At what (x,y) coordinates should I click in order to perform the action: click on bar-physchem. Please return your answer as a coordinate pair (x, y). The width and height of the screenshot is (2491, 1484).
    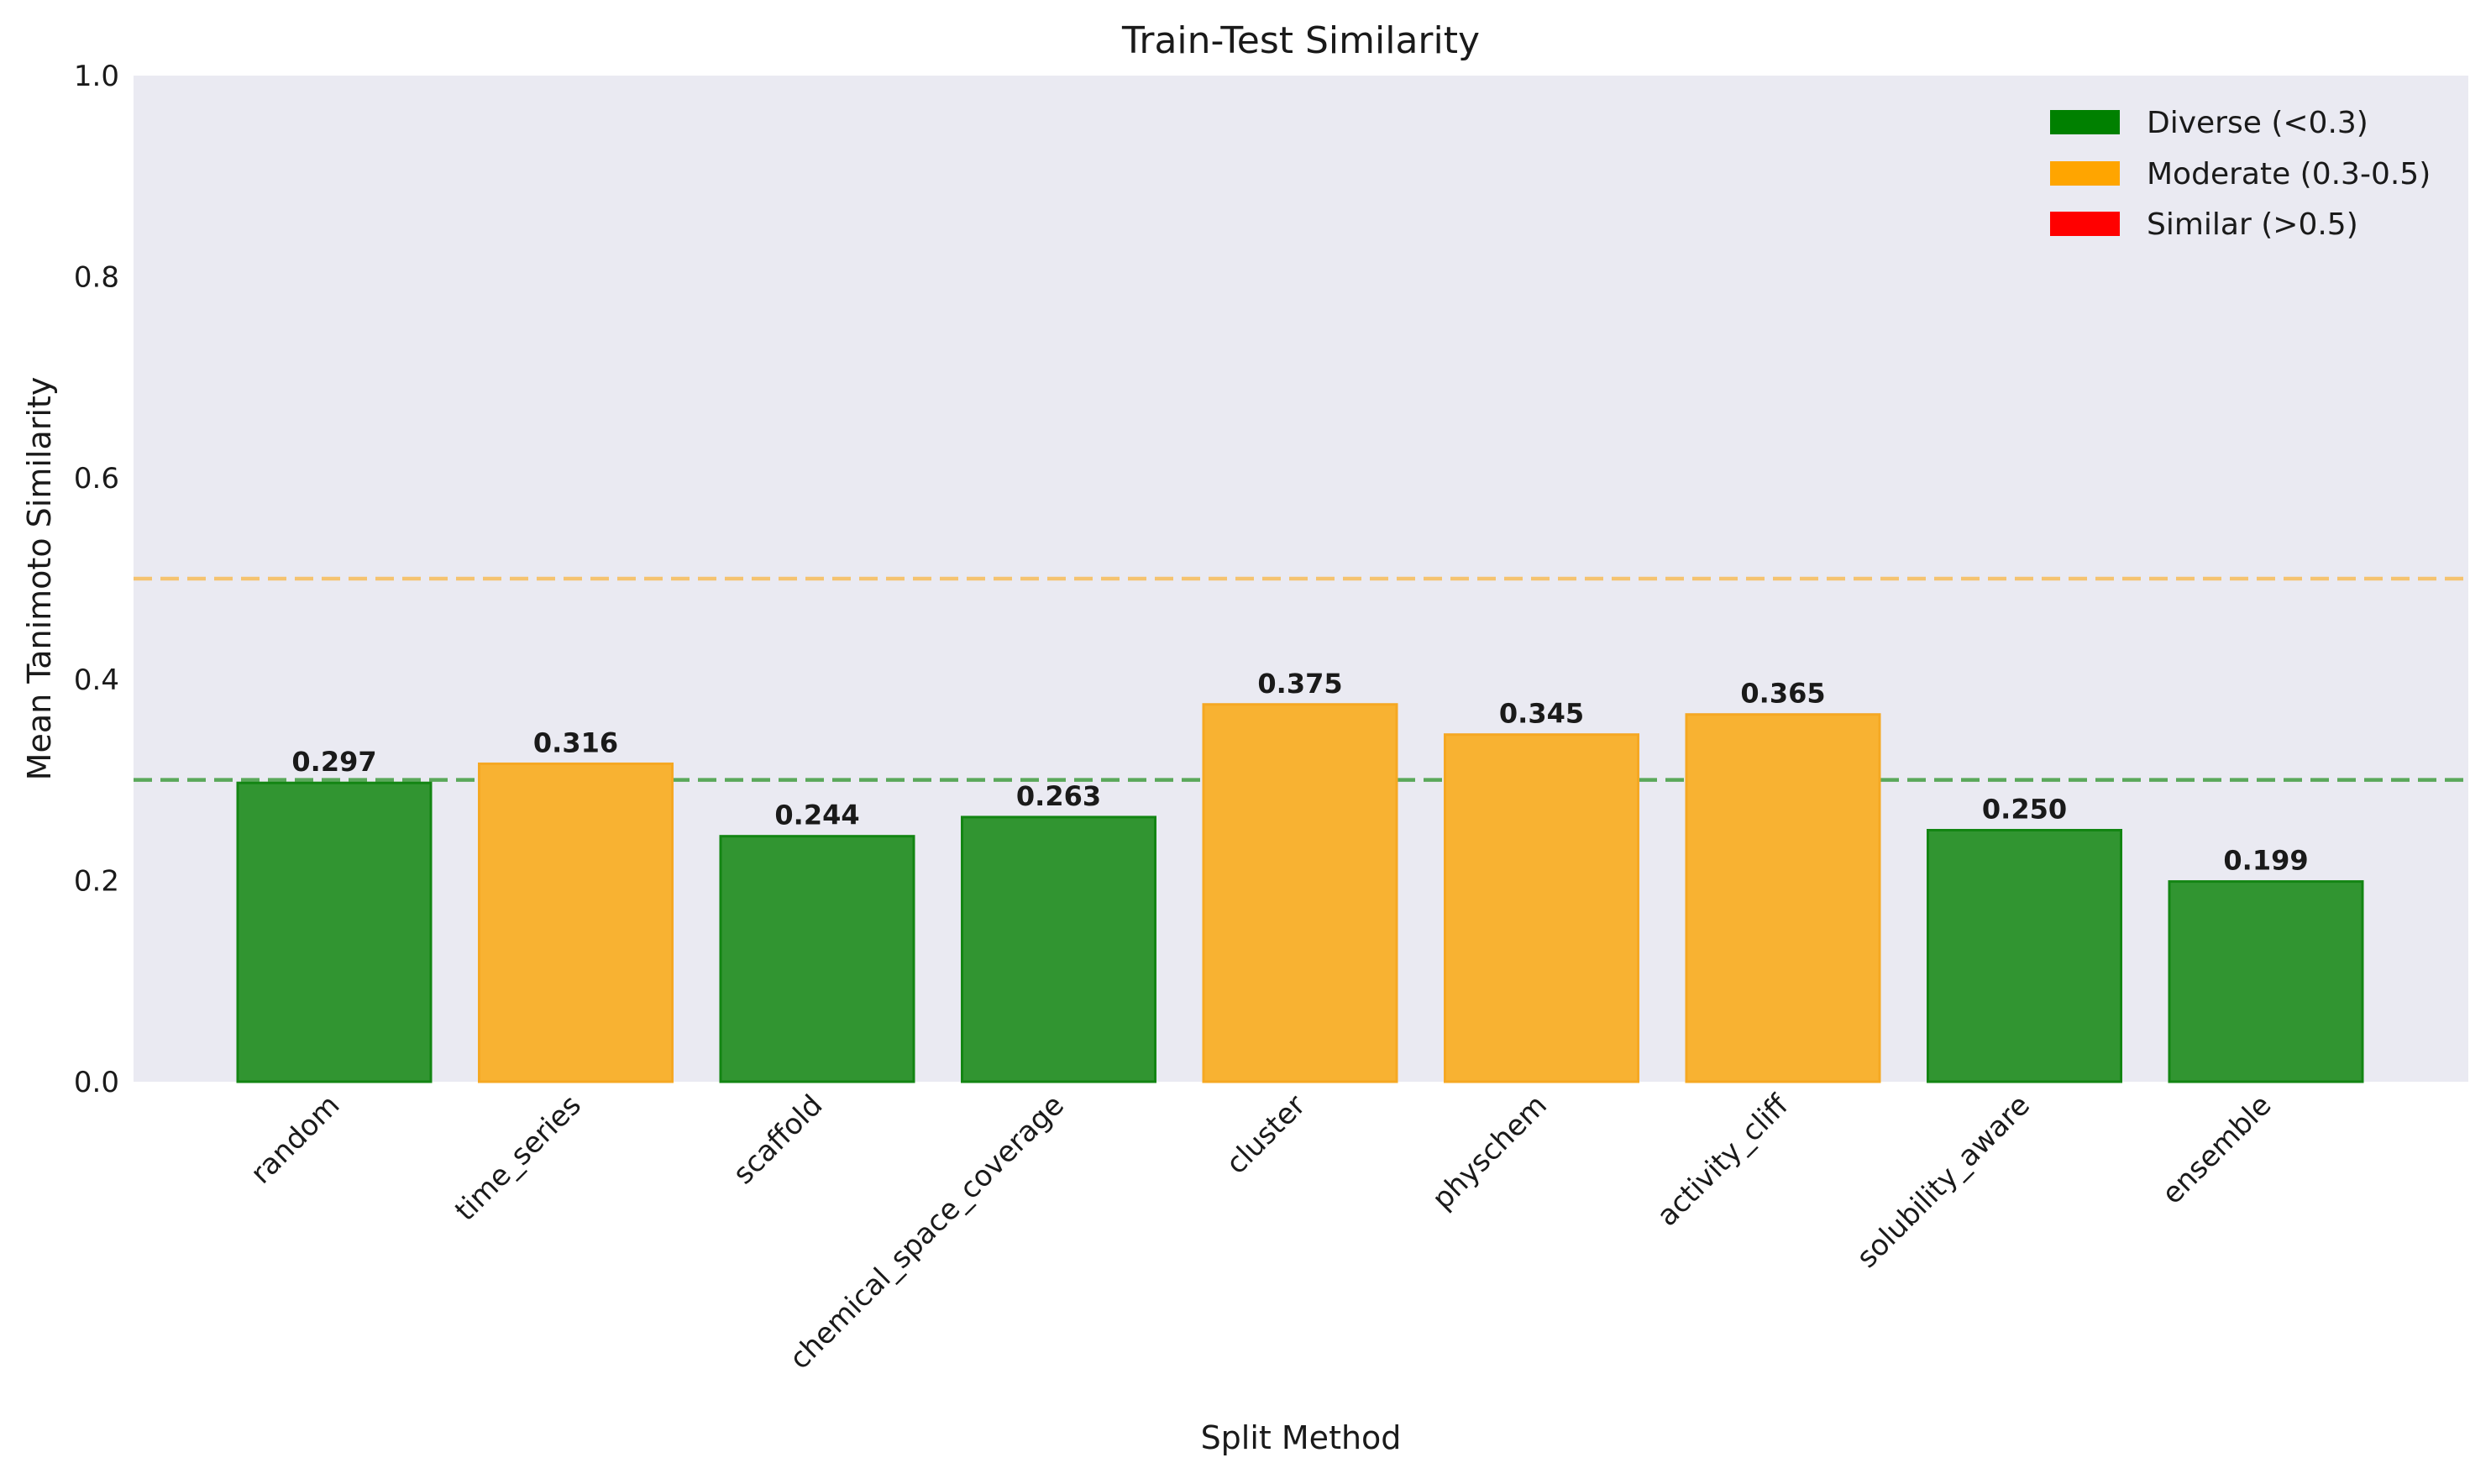
    Looking at the image, I should click on (1541, 908).